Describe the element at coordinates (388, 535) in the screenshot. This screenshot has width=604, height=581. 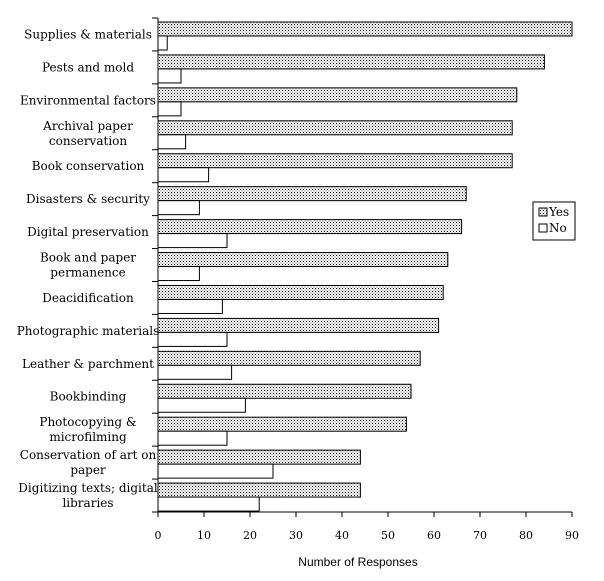
I see `x-tick-label-50: 50` at that location.